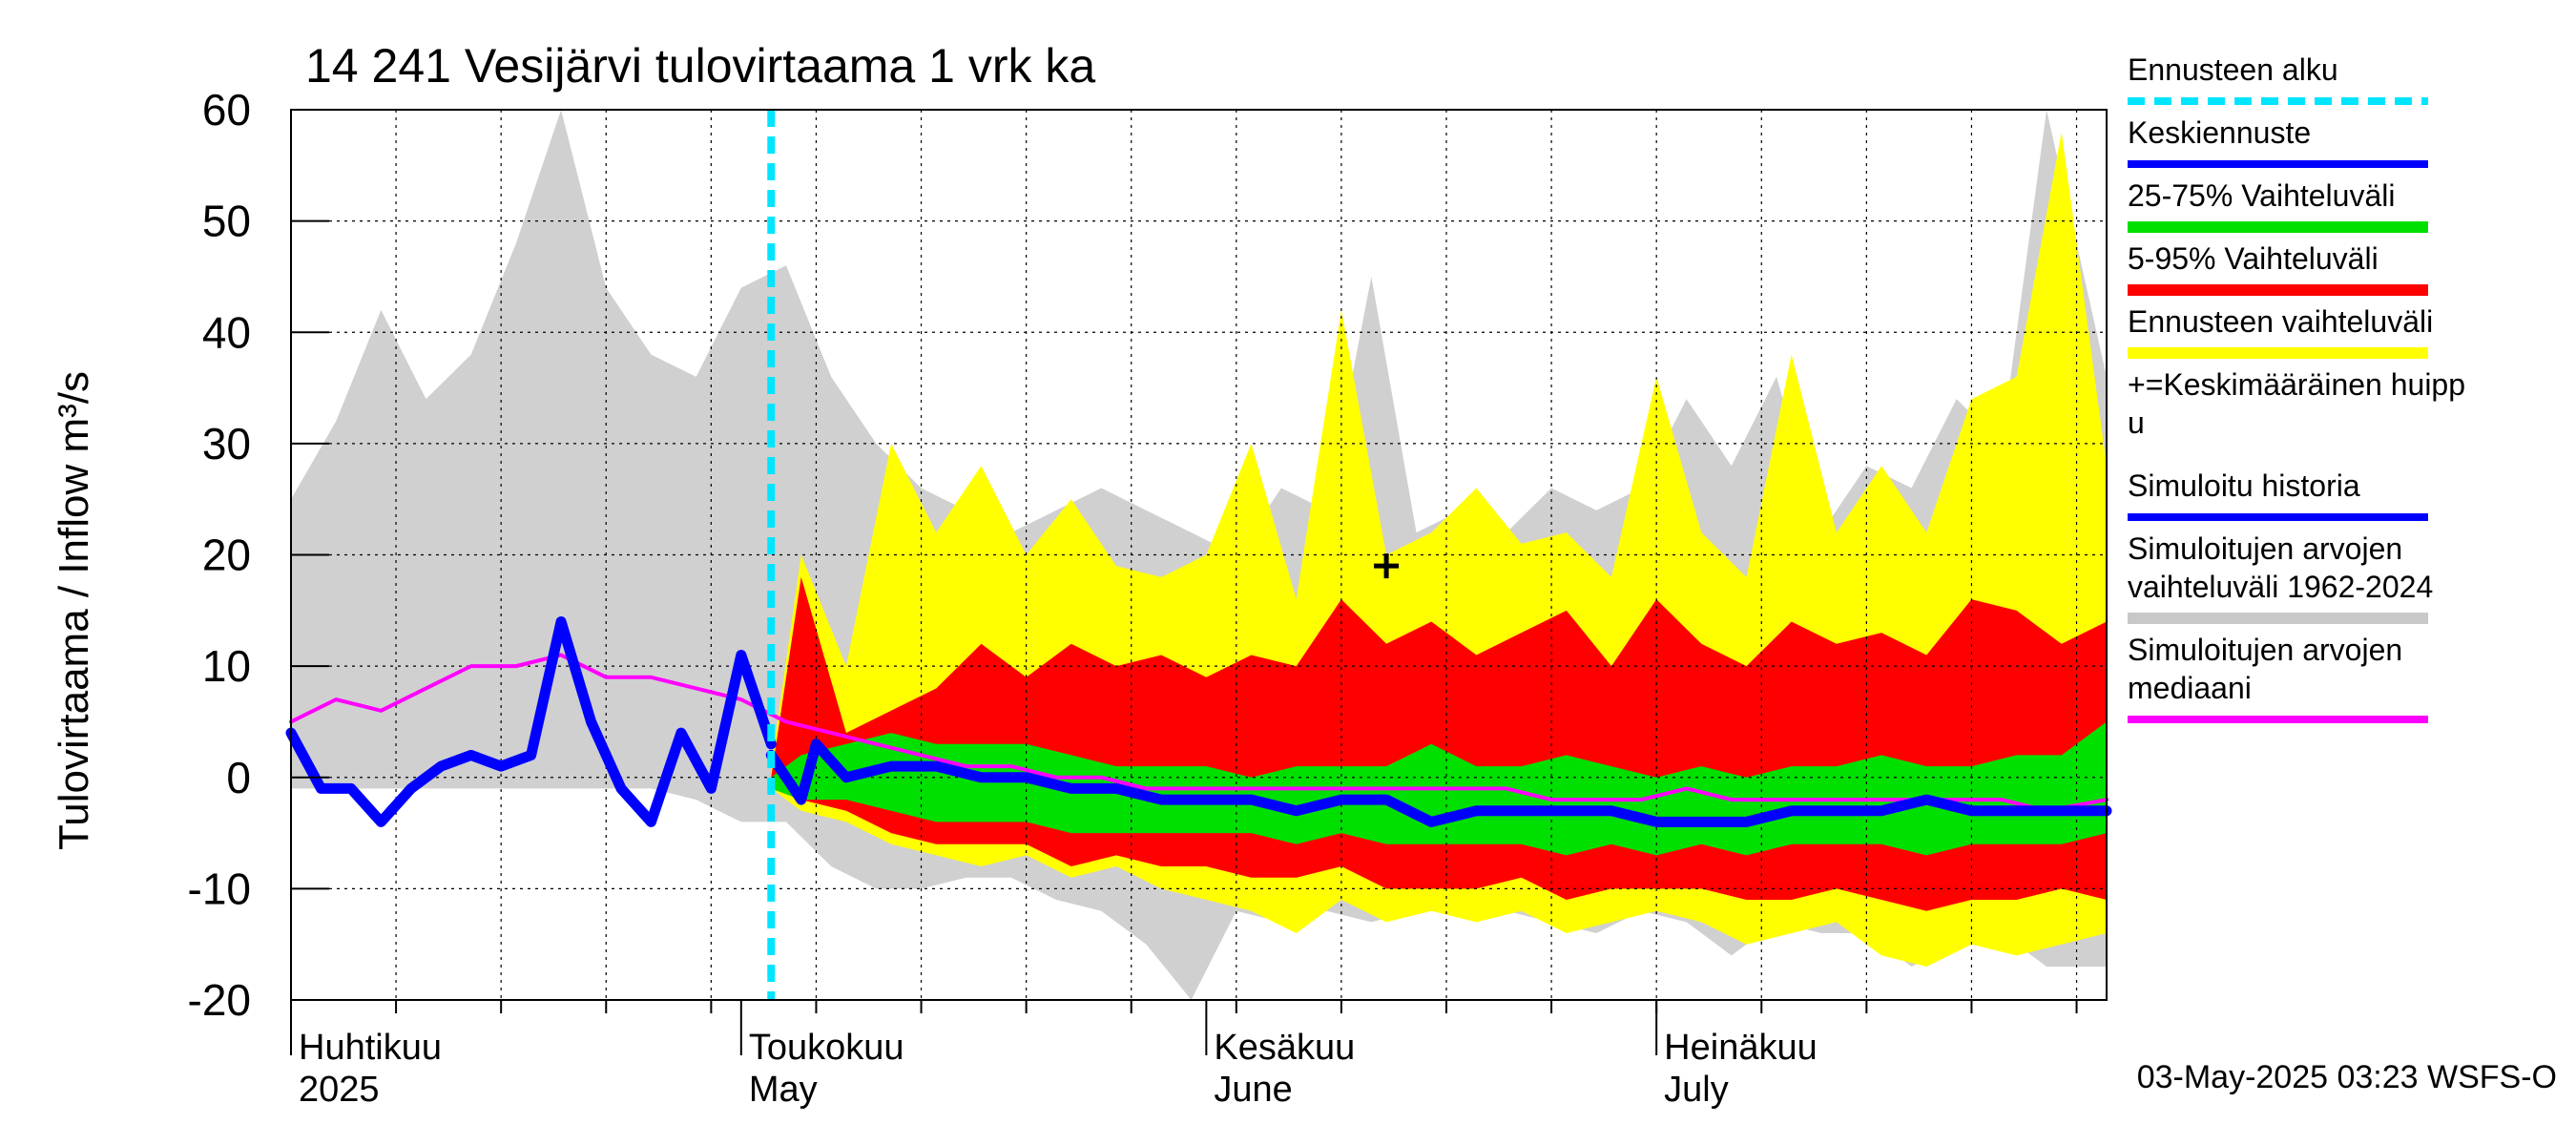 The height and width of the screenshot is (1145, 2576). What do you see at coordinates (1438, 783) in the screenshot?
I see `line-keskiennuste` at bounding box center [1438, 783].